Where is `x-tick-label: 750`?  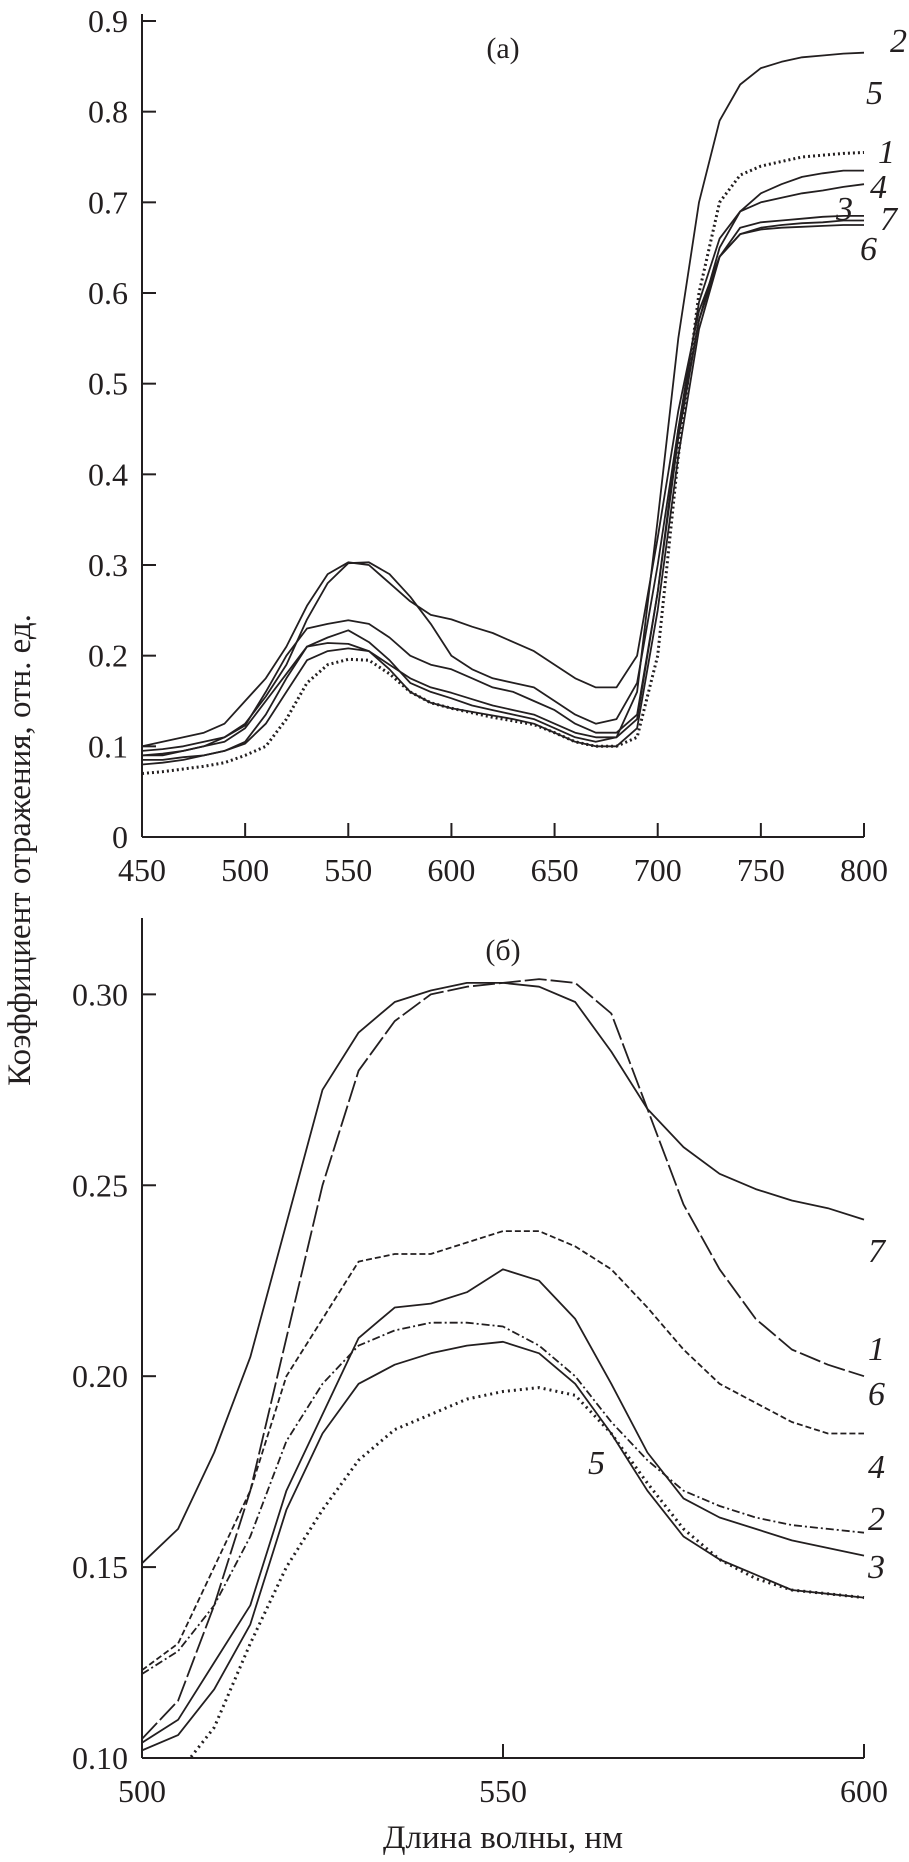 x-tick-label: 750 is located at coordinates (761, 870).